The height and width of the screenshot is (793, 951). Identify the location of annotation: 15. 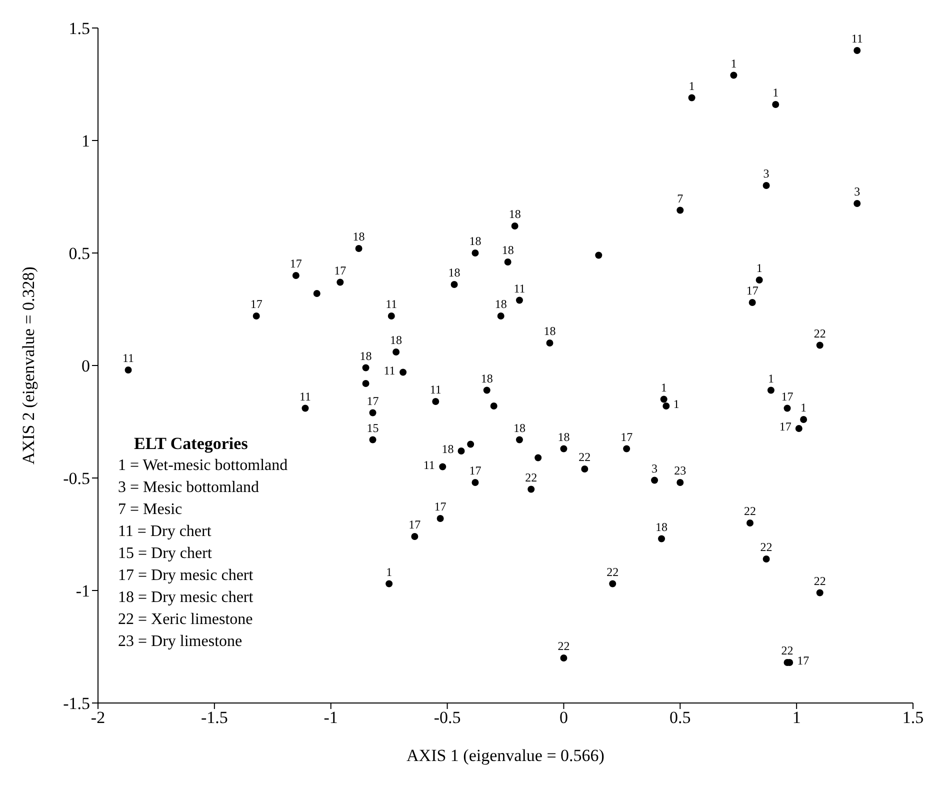
(372, 427).